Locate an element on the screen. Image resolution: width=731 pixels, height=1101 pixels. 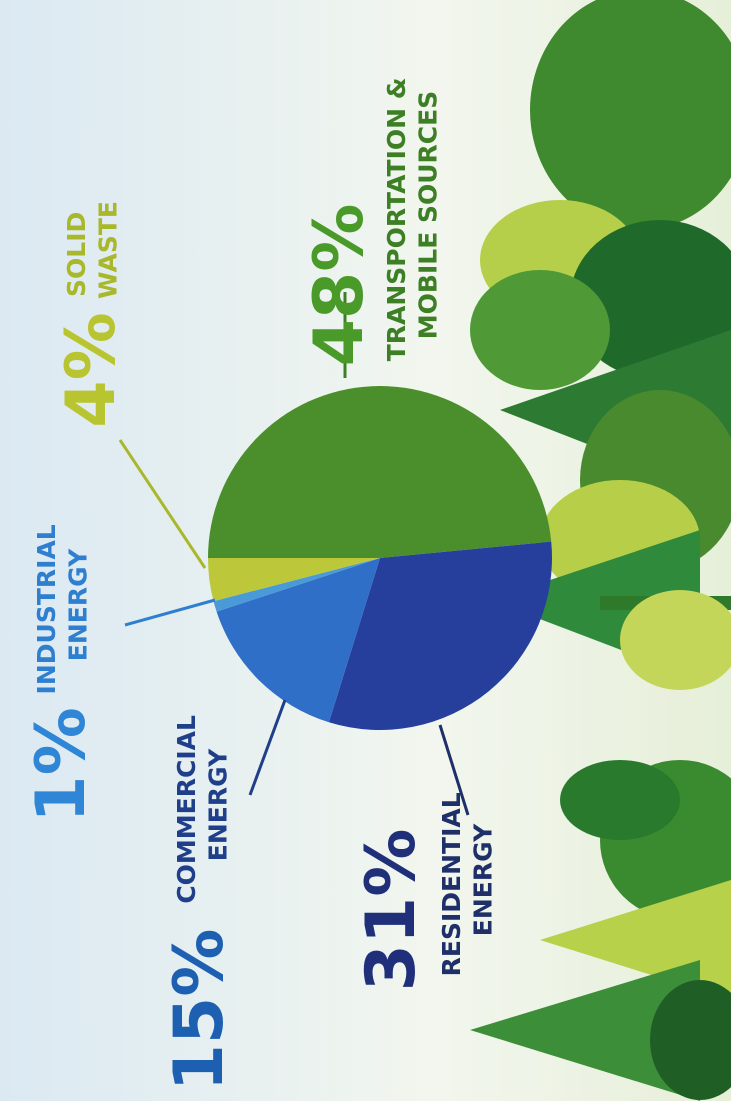
value-label: 31% is located at coordinates (391, 910).